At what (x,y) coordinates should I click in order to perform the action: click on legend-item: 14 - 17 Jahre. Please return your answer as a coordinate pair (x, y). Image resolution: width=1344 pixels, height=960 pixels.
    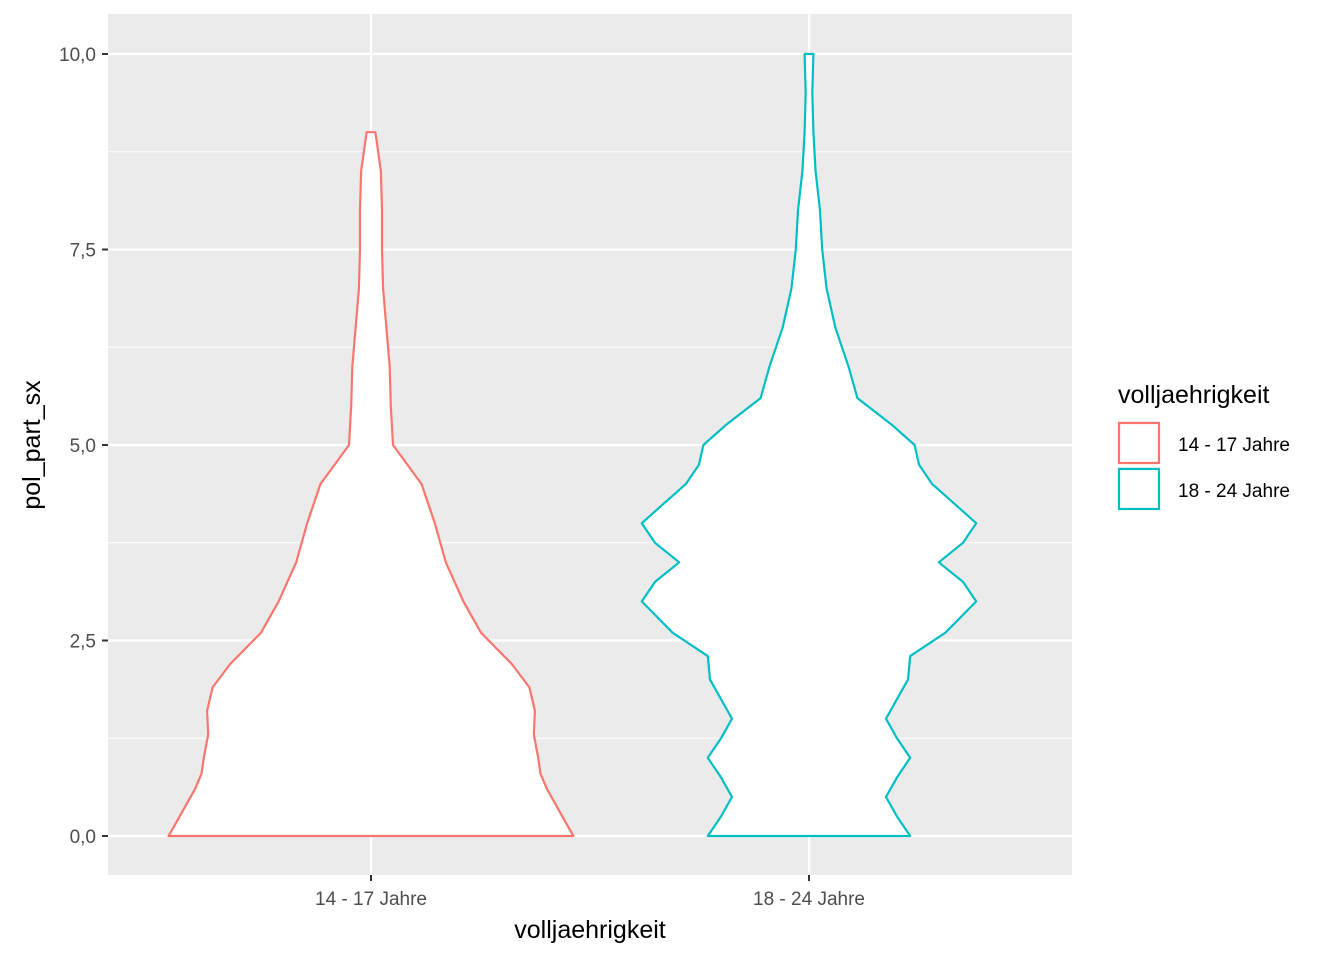
    Looking at the image, I should click on (1203, 443).